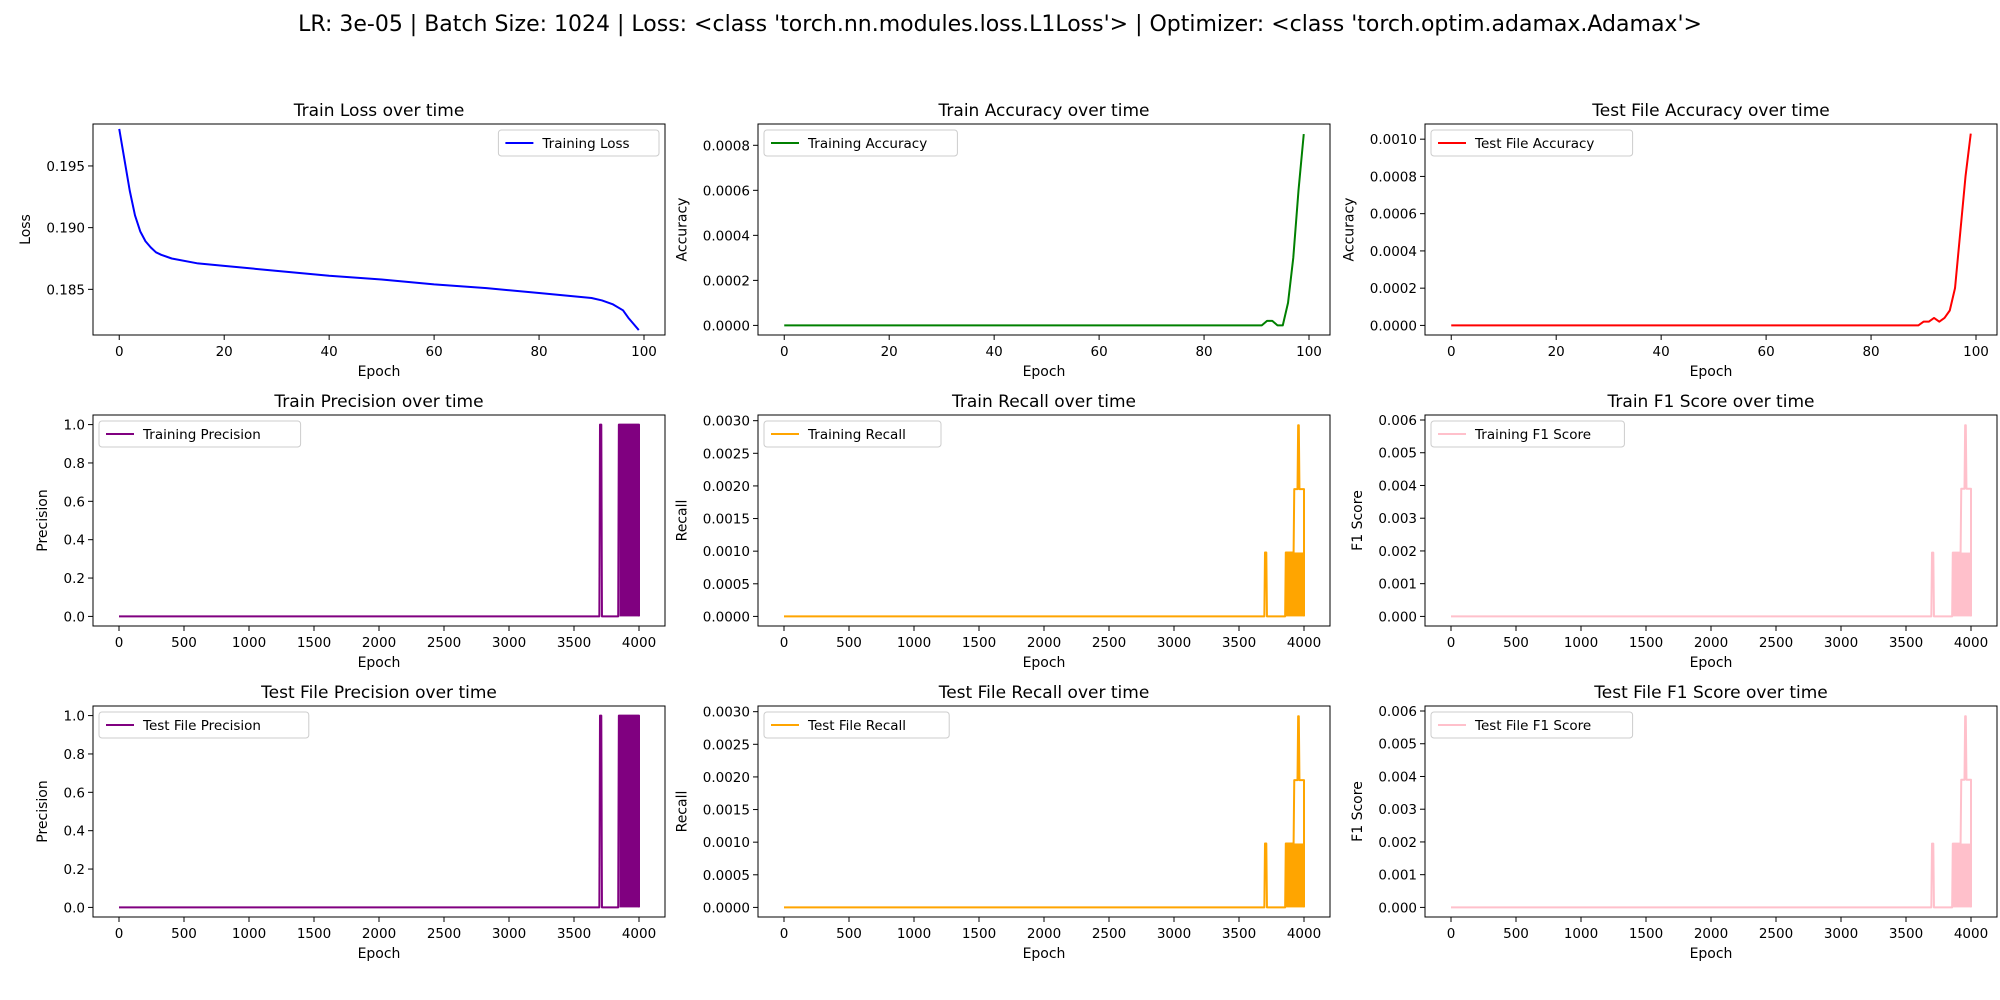 Image resolution: width=2000 pixels, height=1000 pixels. Describe the element at coordinates (74, 793) in the screenshot. I see `y-tick-label: 0.6` at that location.